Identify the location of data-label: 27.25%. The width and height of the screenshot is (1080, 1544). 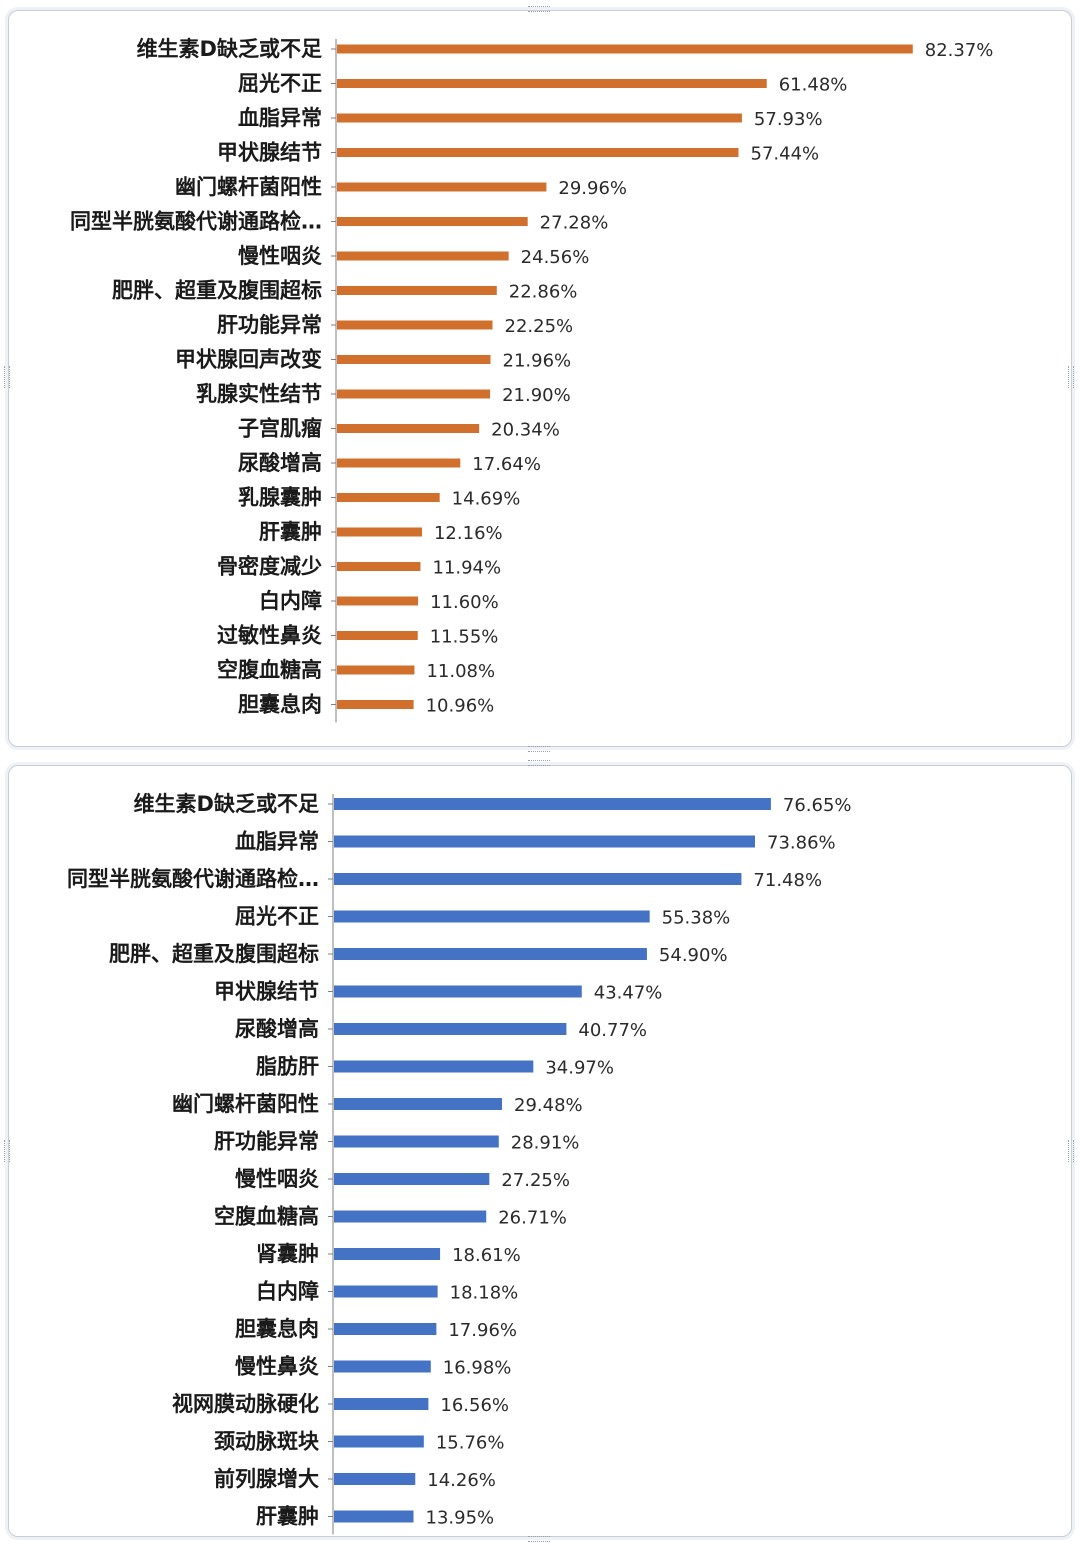
(535, 1180).